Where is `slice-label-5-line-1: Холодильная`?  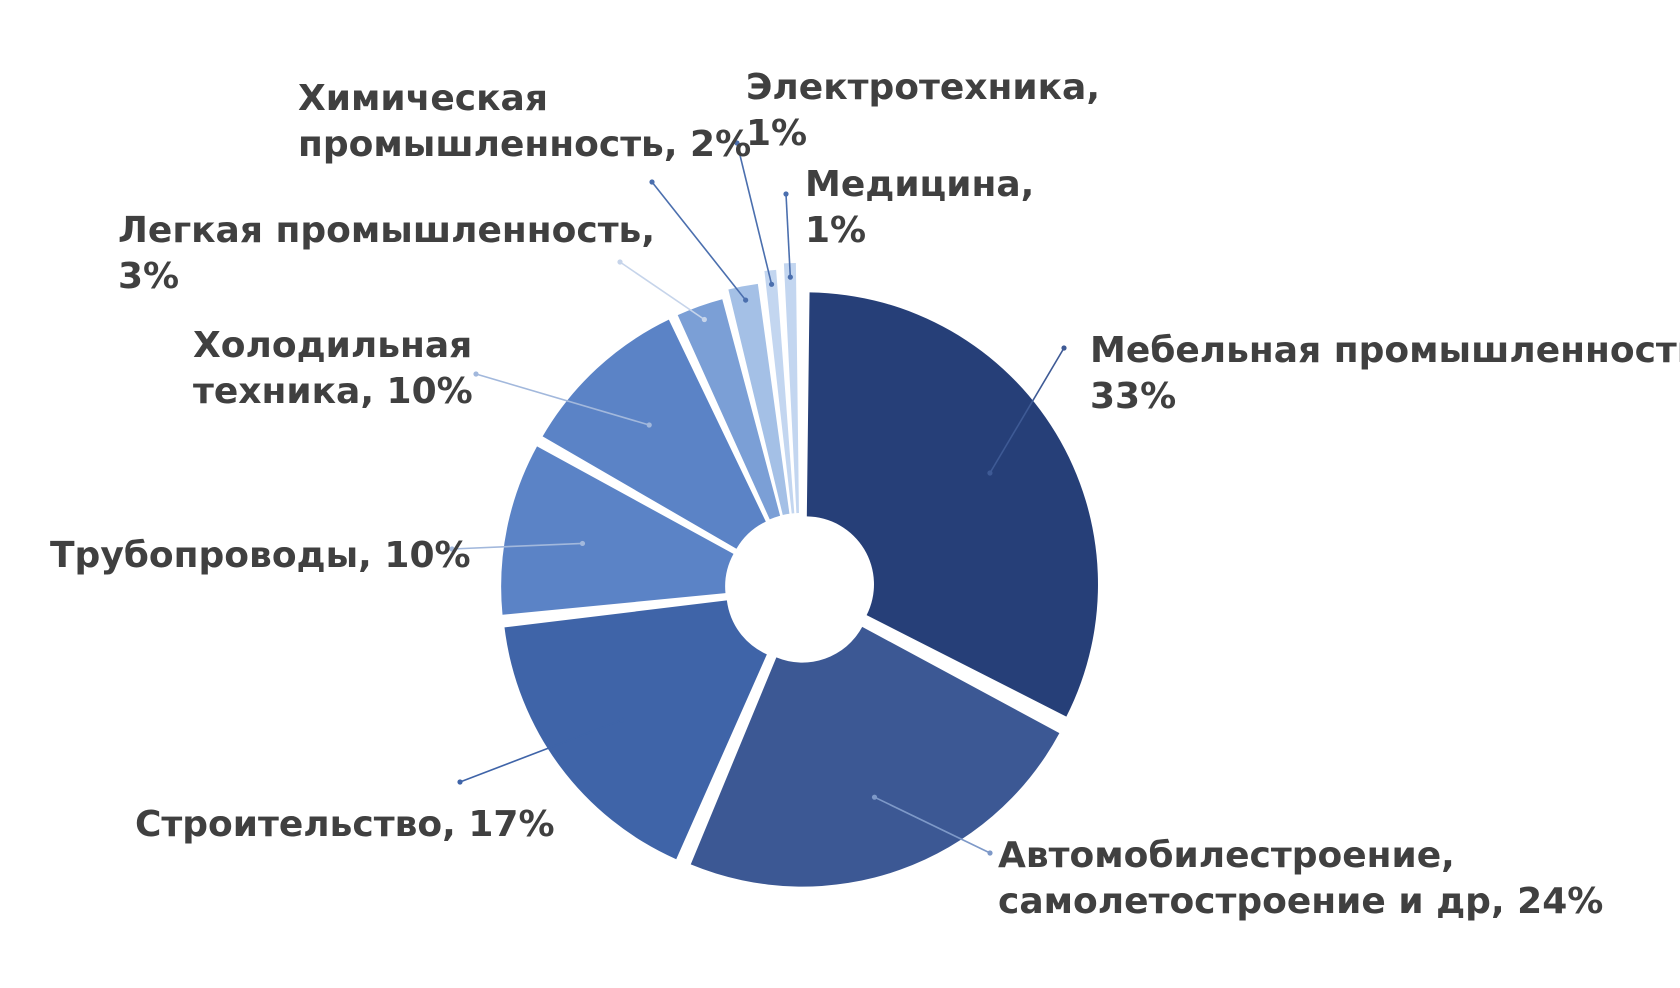 slice-label-5-line-1: Холодильная is located at coordinates (332, 345).